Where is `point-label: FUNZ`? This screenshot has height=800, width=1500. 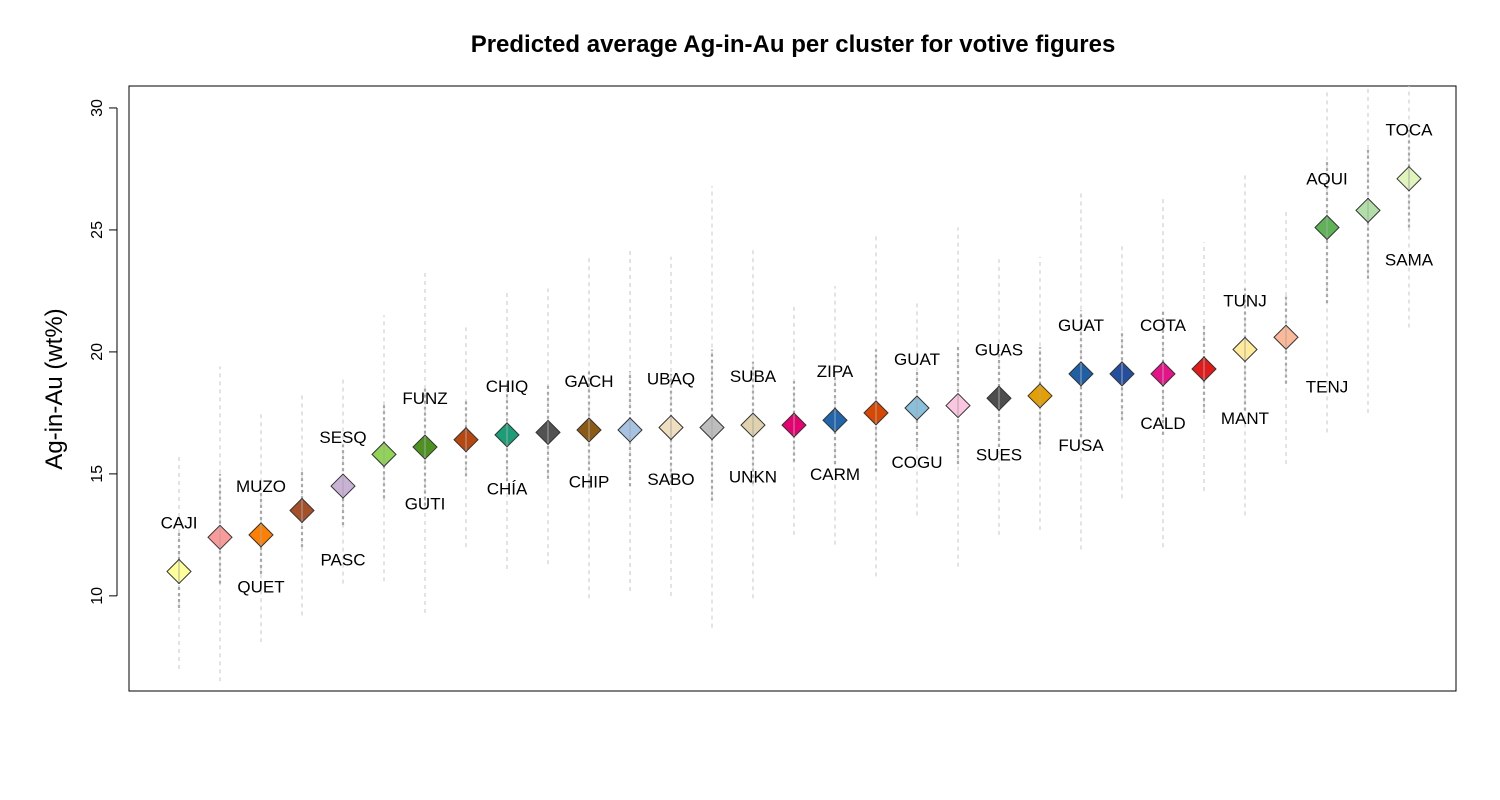
point-label: FUNZ is located at coordinates (424, 398).